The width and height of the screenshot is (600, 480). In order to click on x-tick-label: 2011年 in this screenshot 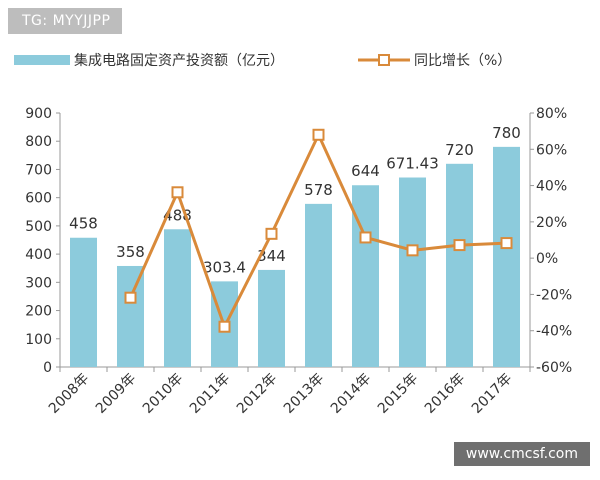, I will do `click(210, 394)`.